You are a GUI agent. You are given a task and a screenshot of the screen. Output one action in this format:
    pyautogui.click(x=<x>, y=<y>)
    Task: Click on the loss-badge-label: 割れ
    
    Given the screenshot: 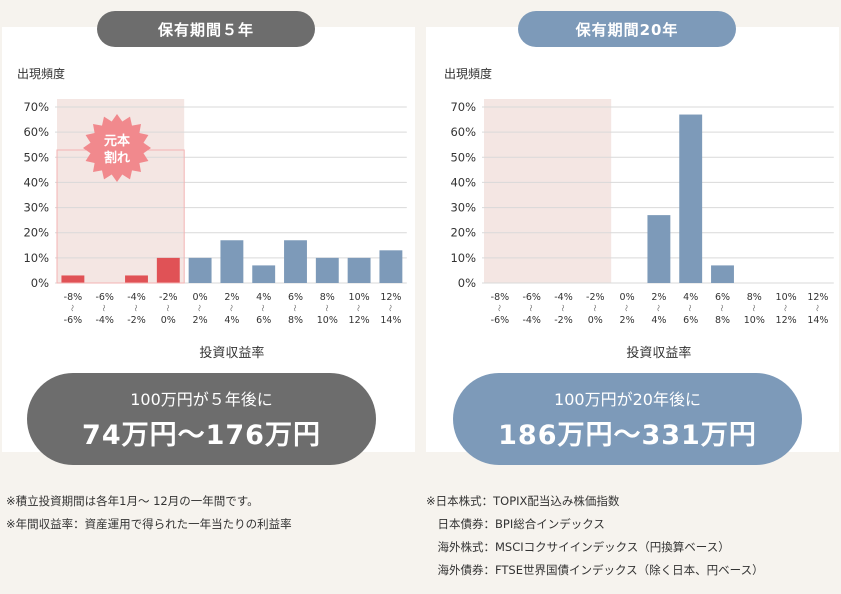 What is the action you would take?
    pyautogui.click(x=117, y=158)
    